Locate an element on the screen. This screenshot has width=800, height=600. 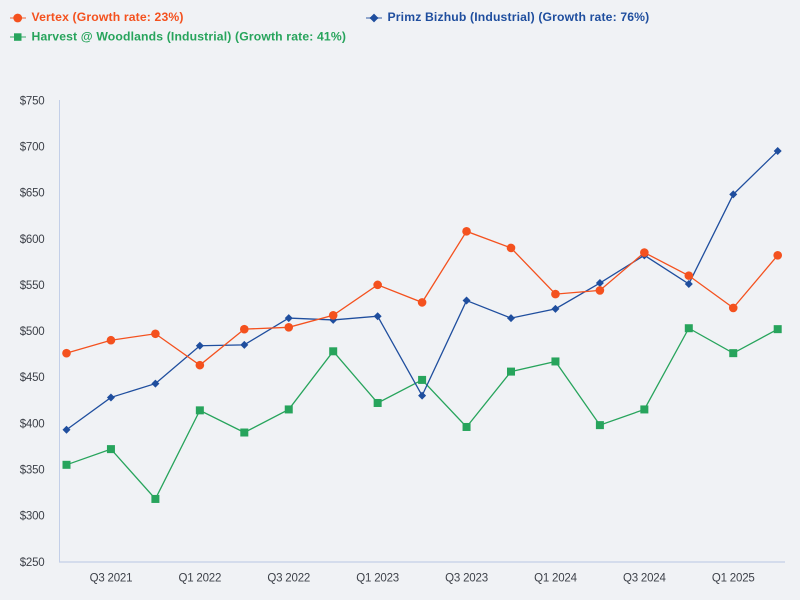
svg-text: $600 is located at coordinates (32, 240).